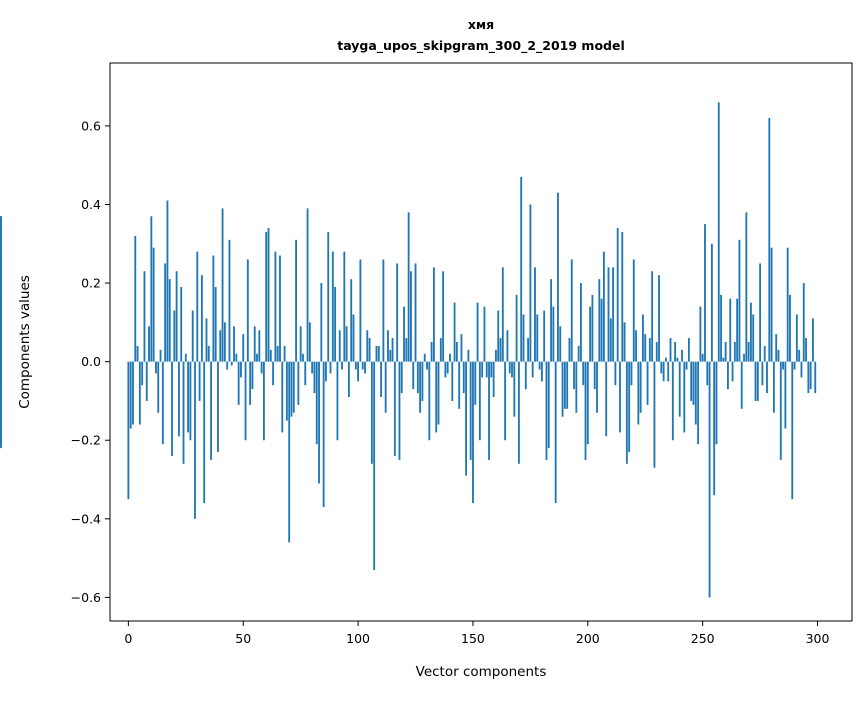  Describe the element at coordinates (477, 633) in the screenshot. I see `x-axis-ticks: 0 50 100 150 200 250 300` at that location.